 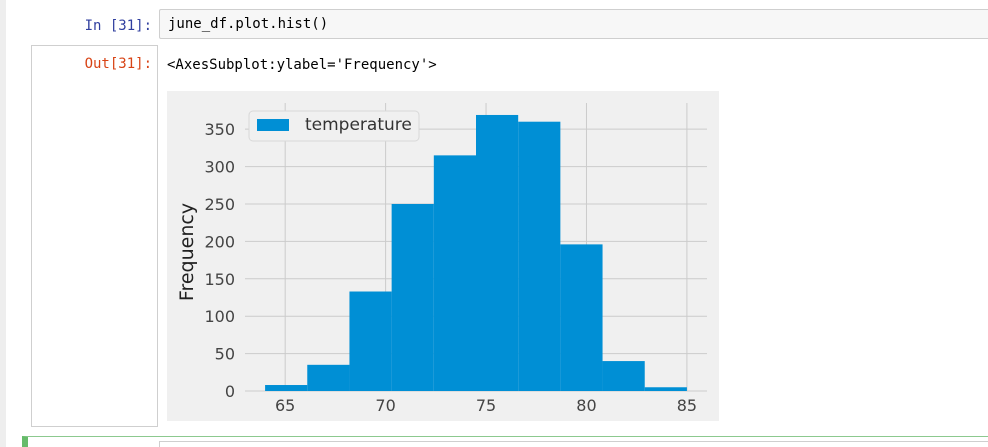 What do you see at coordinates (573, 444) in the screenshot?
I see `next-cell-input` at bounding box center [573, 444].